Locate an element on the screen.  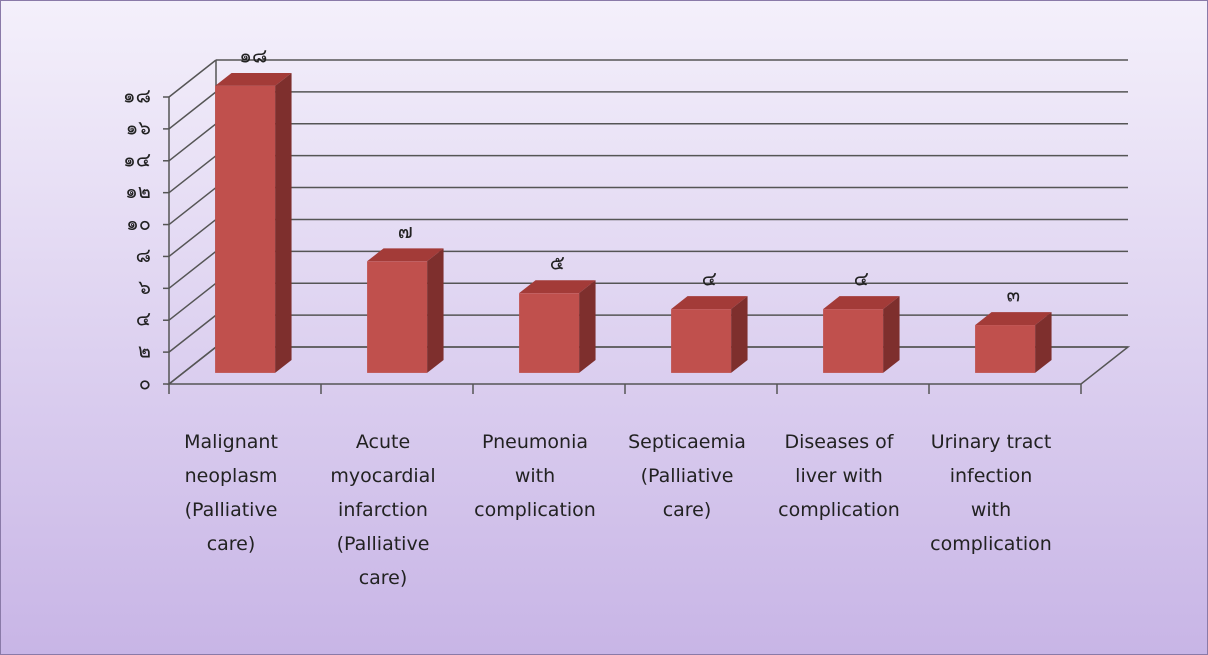
data-label: ๕ is located at coordinates (557, 263).